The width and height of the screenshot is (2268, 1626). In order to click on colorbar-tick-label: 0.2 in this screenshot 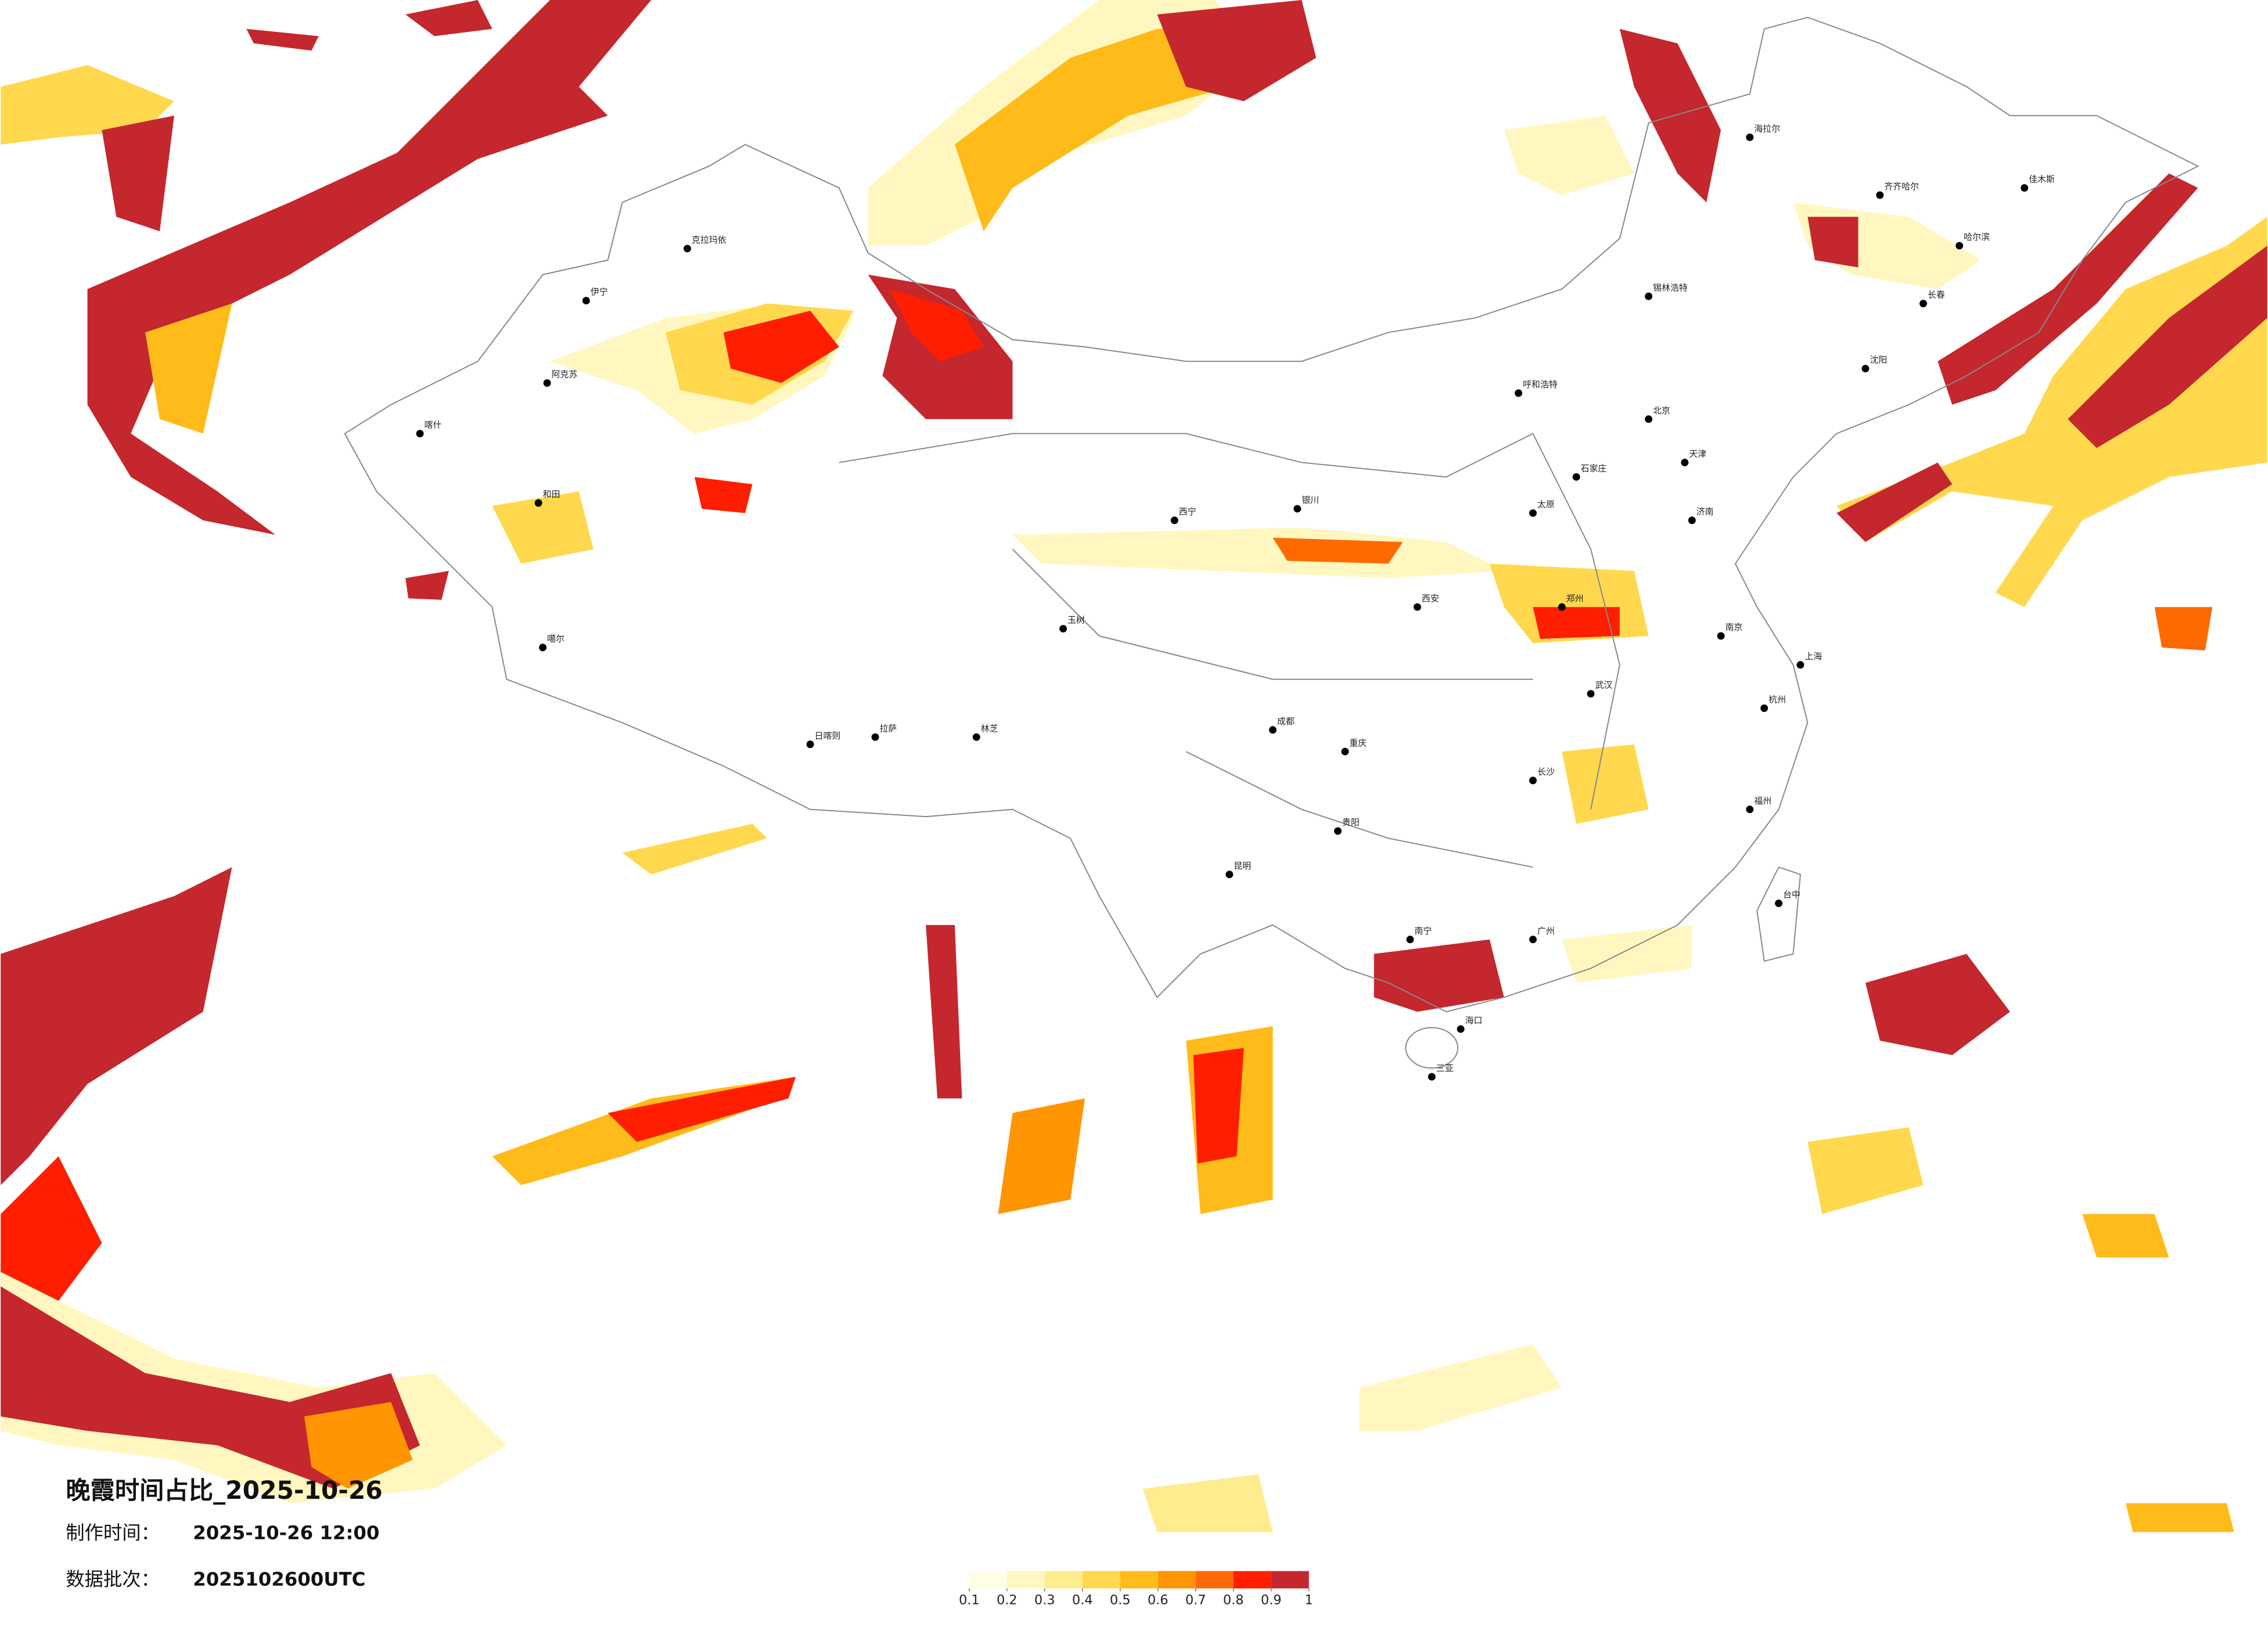, I will do `click(1007, 1600)`.